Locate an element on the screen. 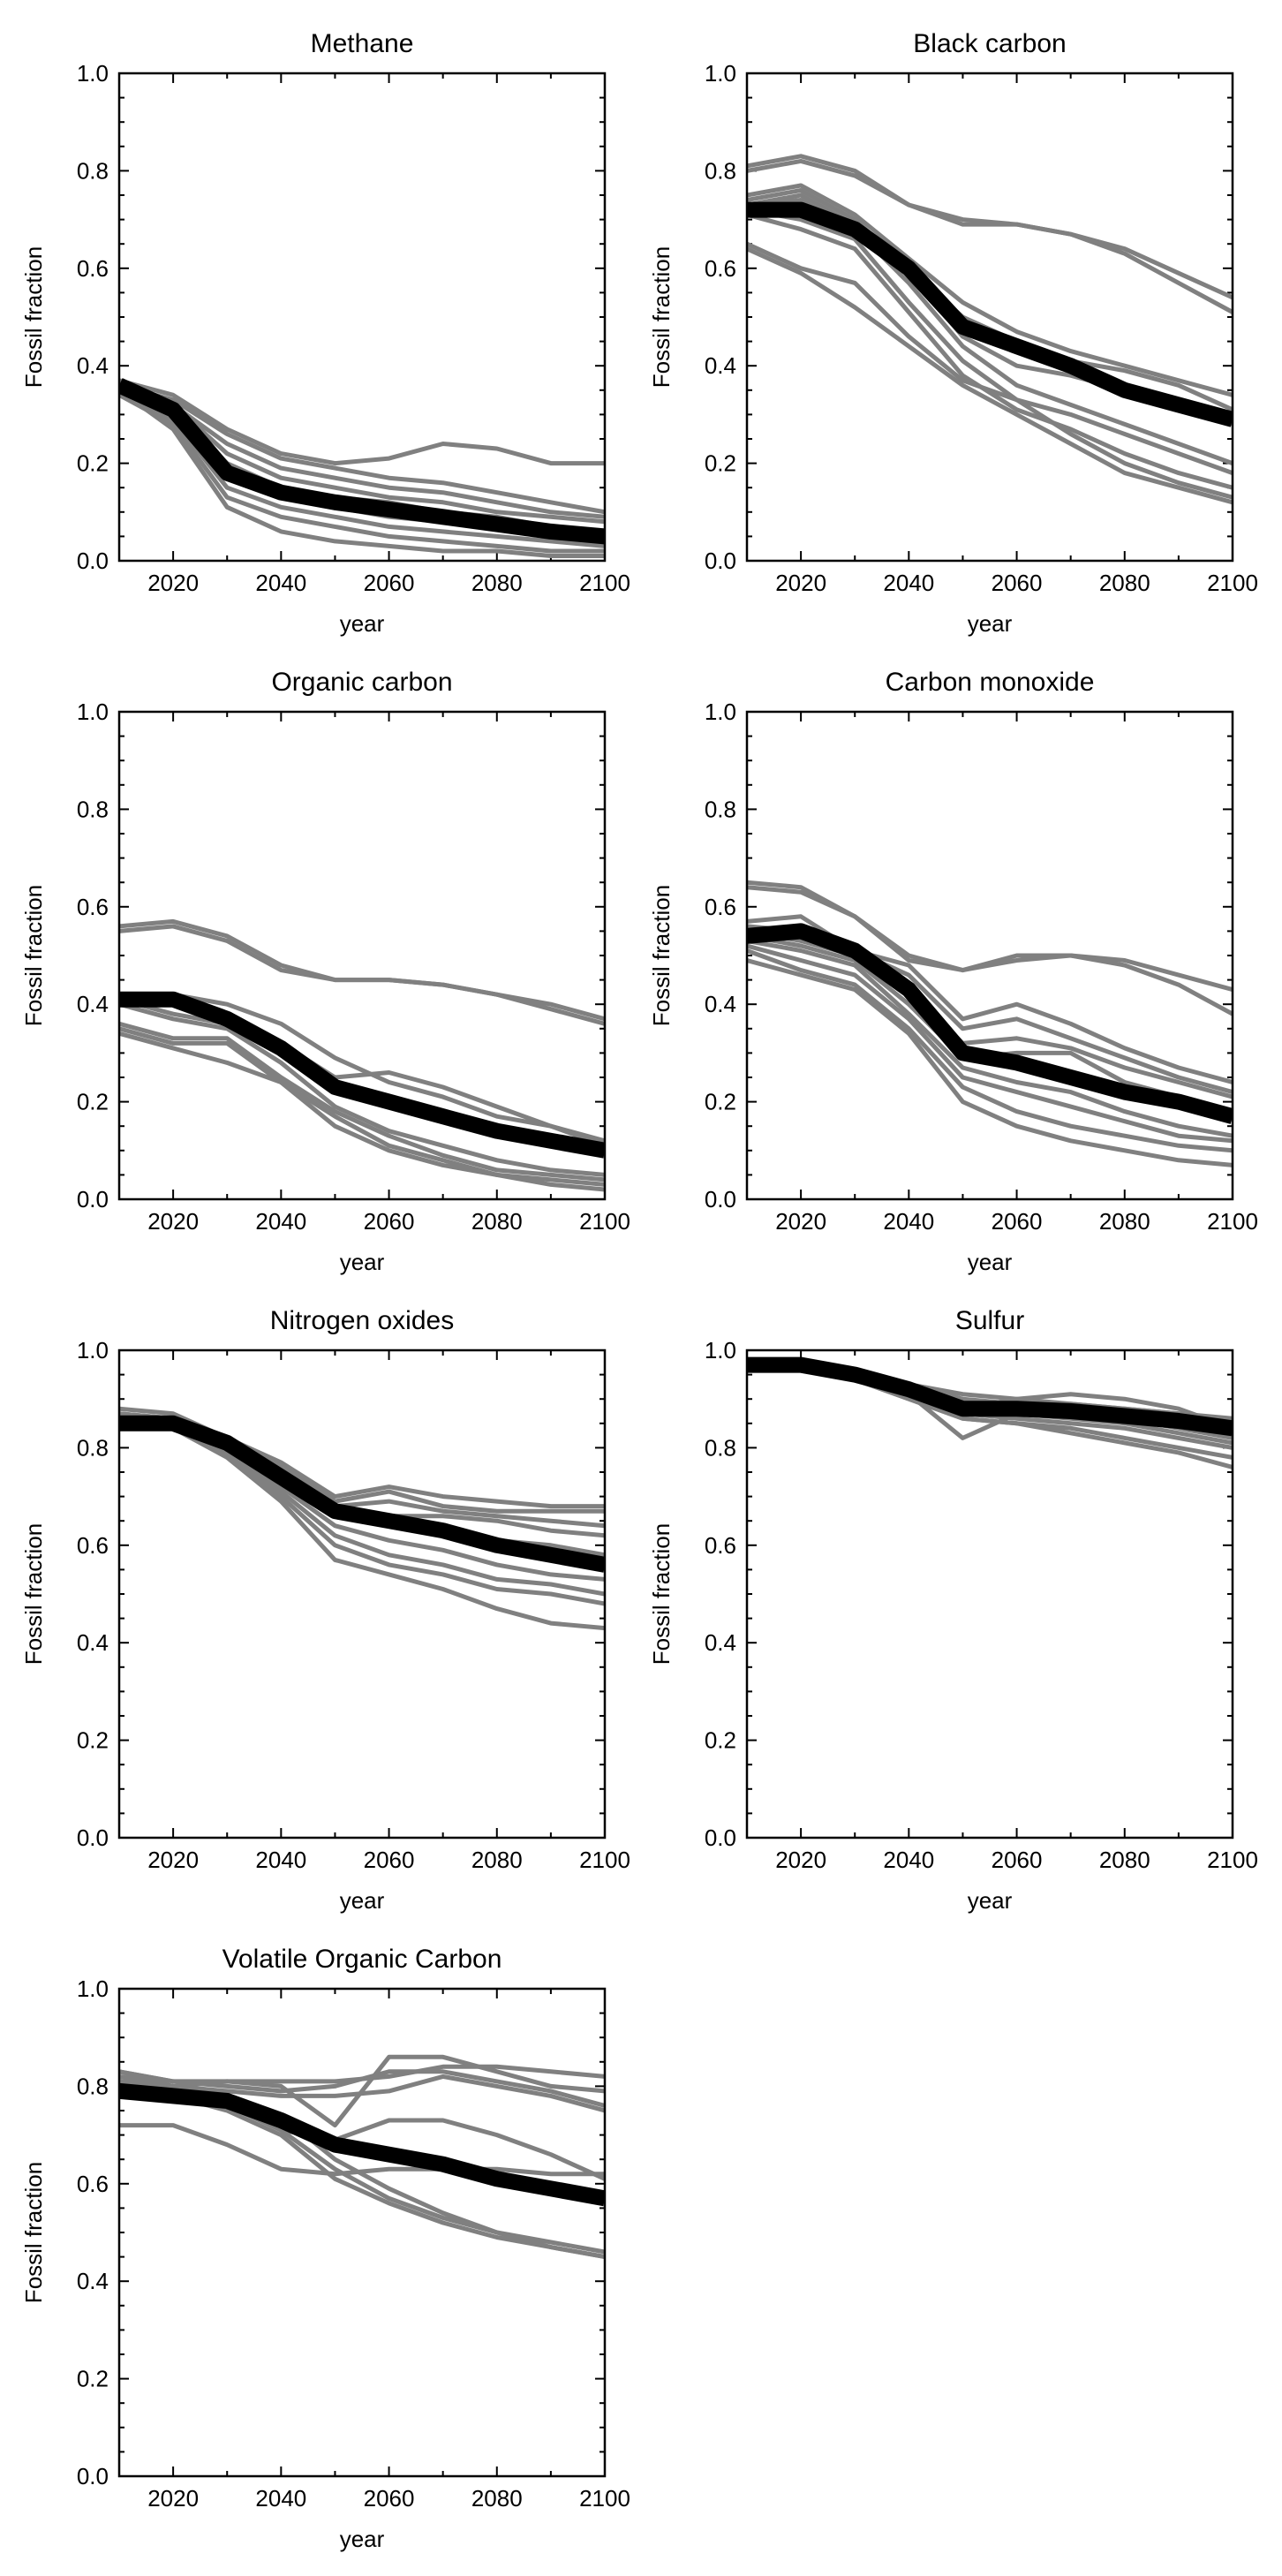 Image resolution: width=1282 pixels, height=2576 pixels. chart-carbon-monoxide-xtick-label: 2020 is located at coordinates (800, 1221).